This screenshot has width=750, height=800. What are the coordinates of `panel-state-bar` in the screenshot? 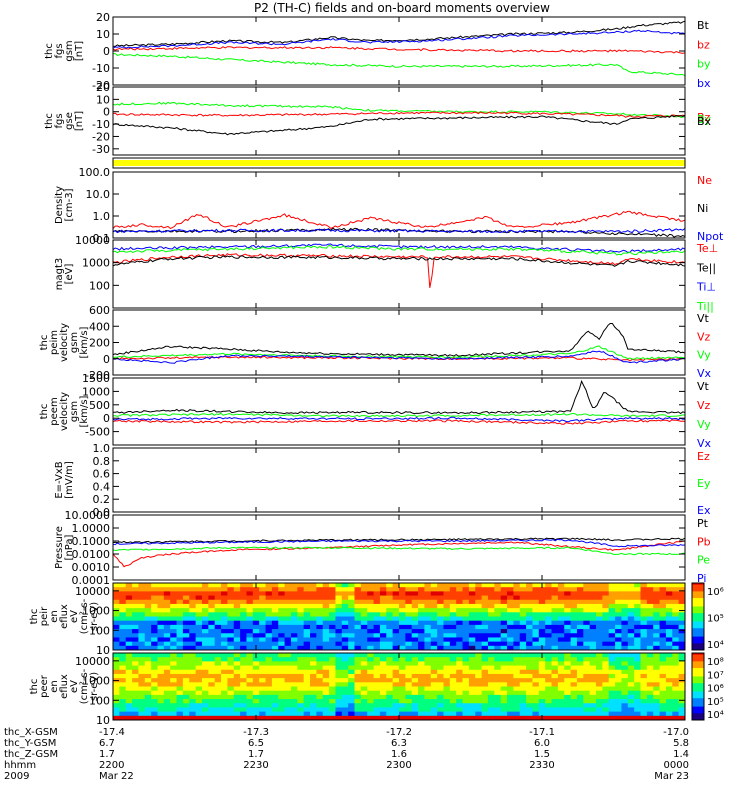 It's located at (399, 163).